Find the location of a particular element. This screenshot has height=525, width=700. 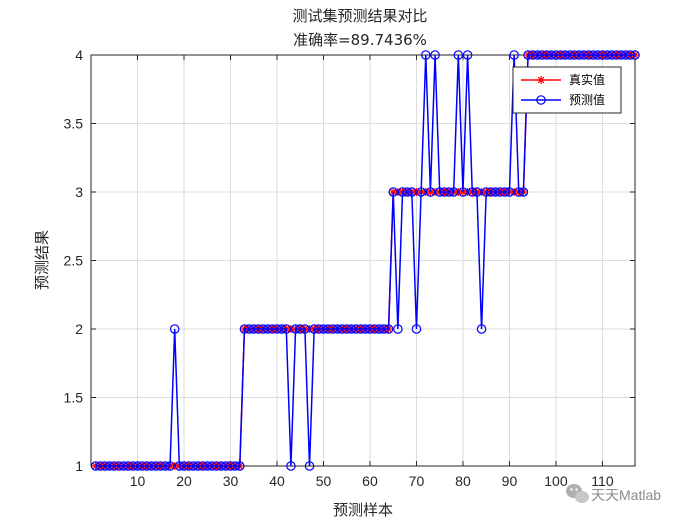

legend-item: 真实值 is located at coordinates (563, 79).